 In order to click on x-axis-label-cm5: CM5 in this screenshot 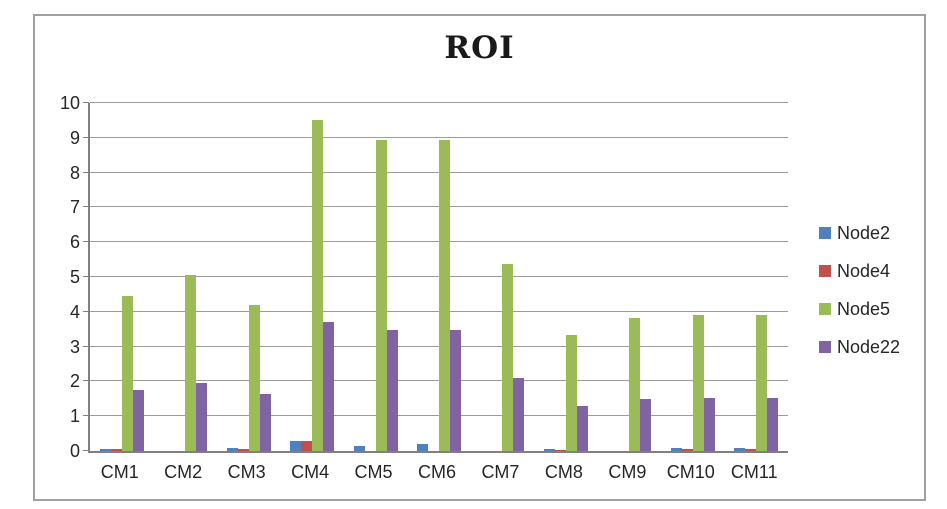, I will do `click(373, 472)`.